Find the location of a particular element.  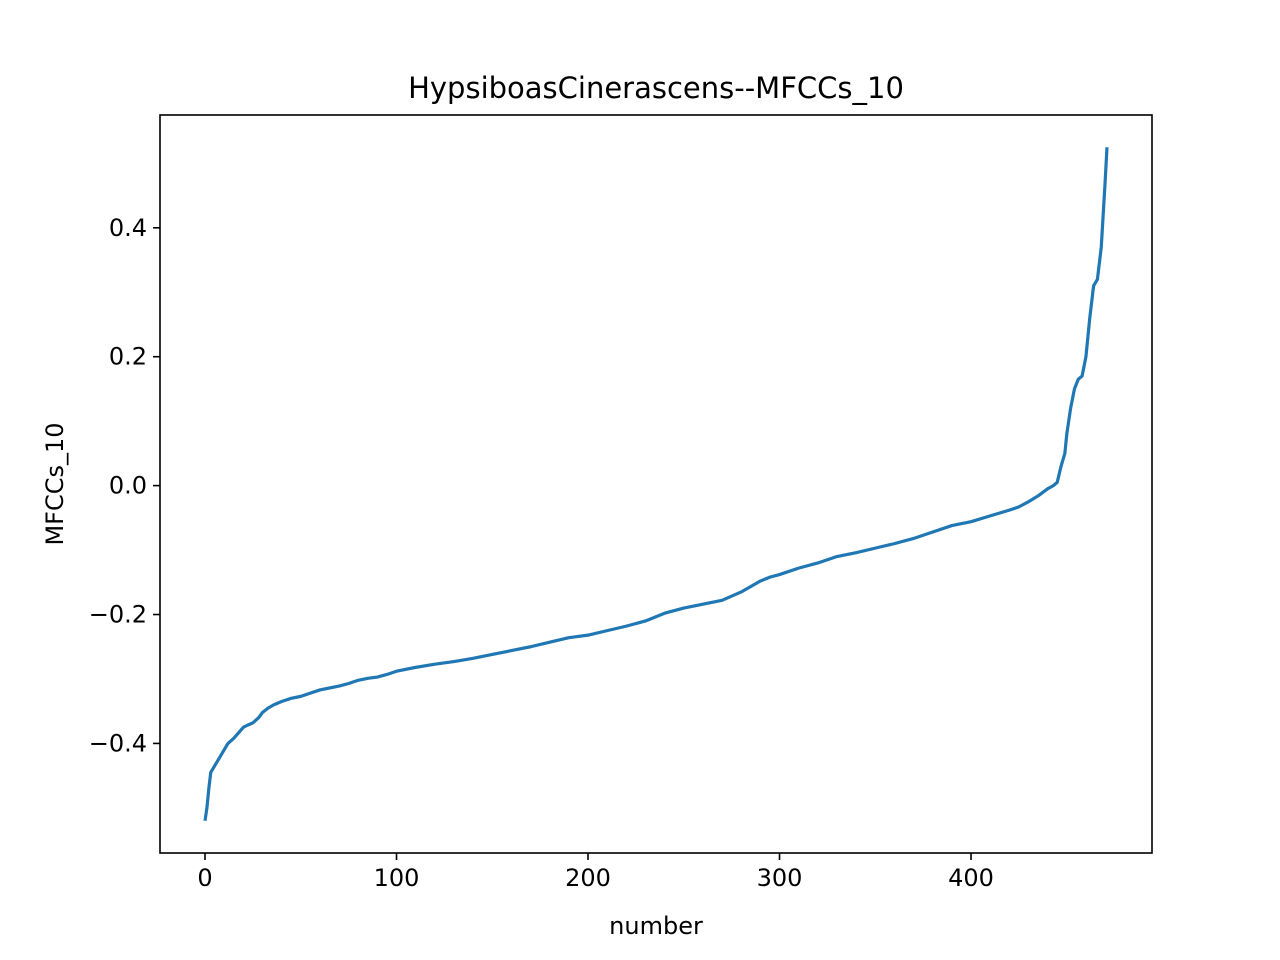

x-axis-ticks: 0 100 200 300 400 is located at coordinates (595, 872).